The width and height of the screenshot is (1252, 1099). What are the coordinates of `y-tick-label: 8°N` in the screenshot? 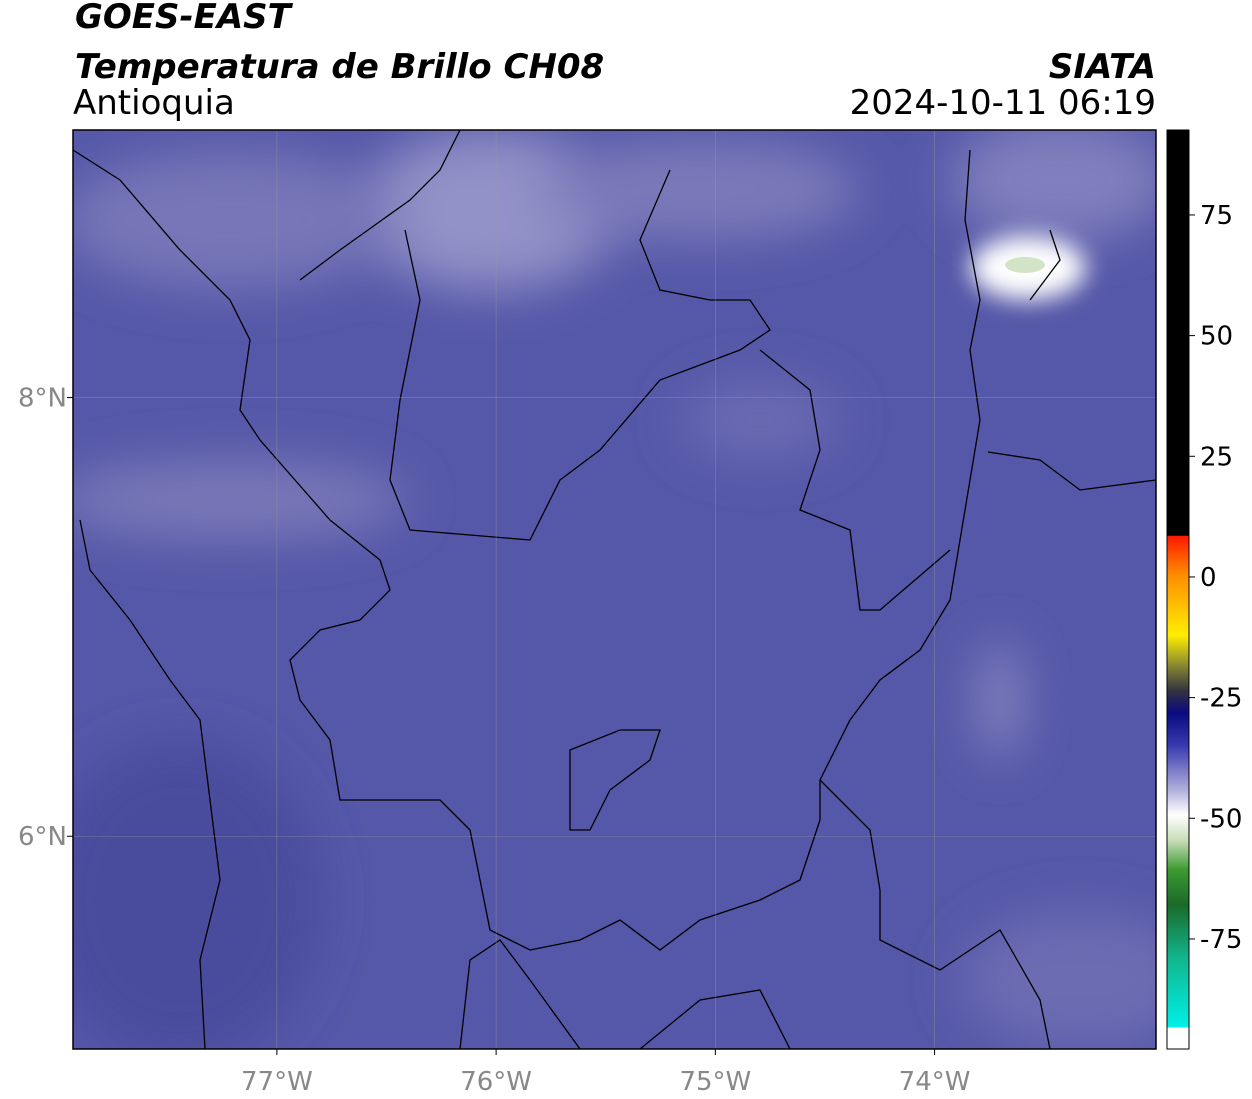 It's located at (42, 399).